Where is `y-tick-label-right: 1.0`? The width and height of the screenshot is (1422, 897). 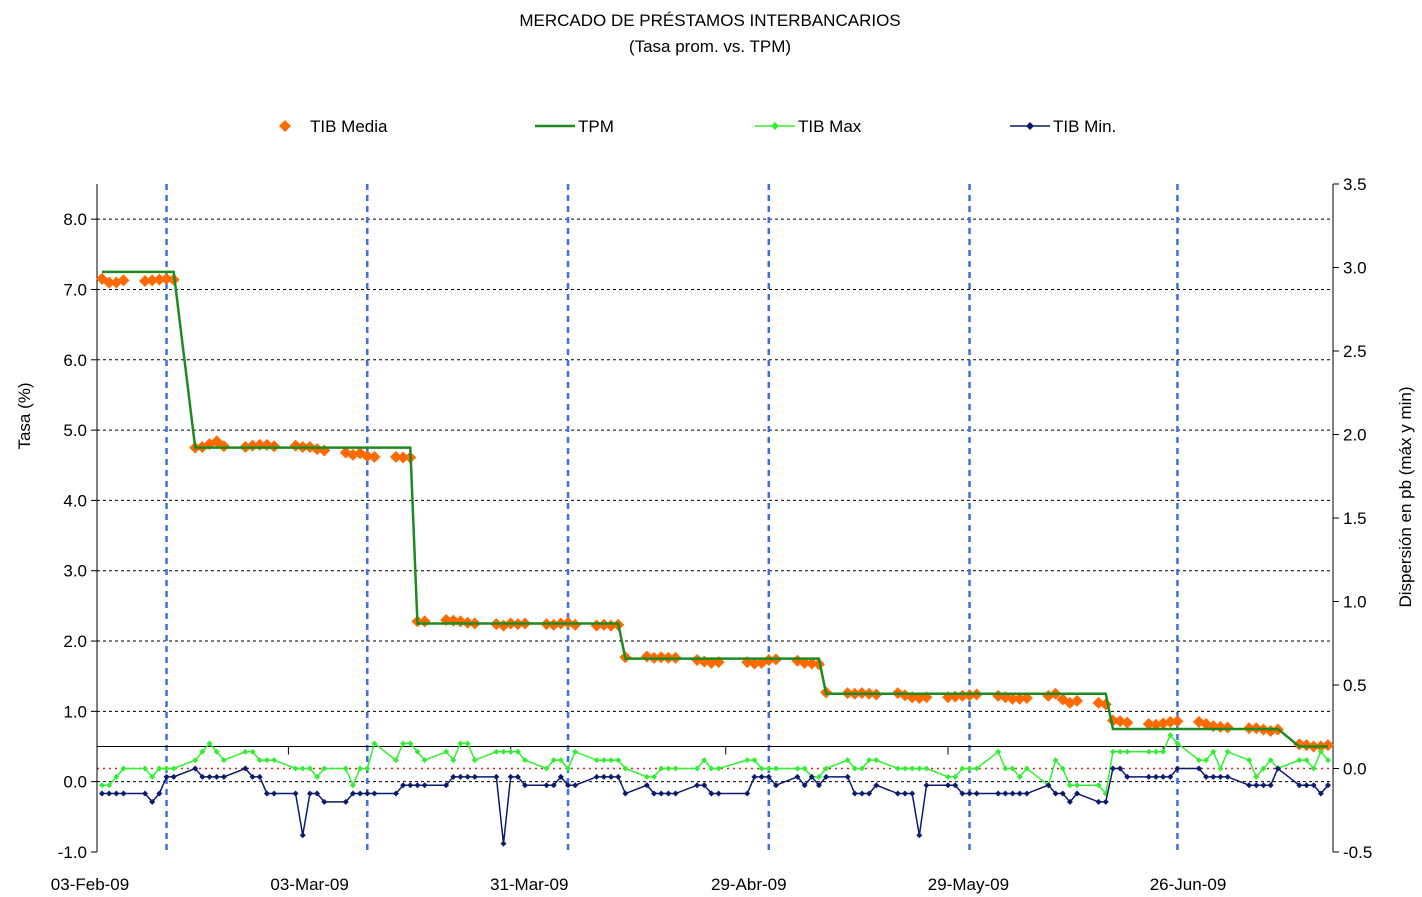 y-tick-label-right: 1.0 is located at coordinates (1355, 602).